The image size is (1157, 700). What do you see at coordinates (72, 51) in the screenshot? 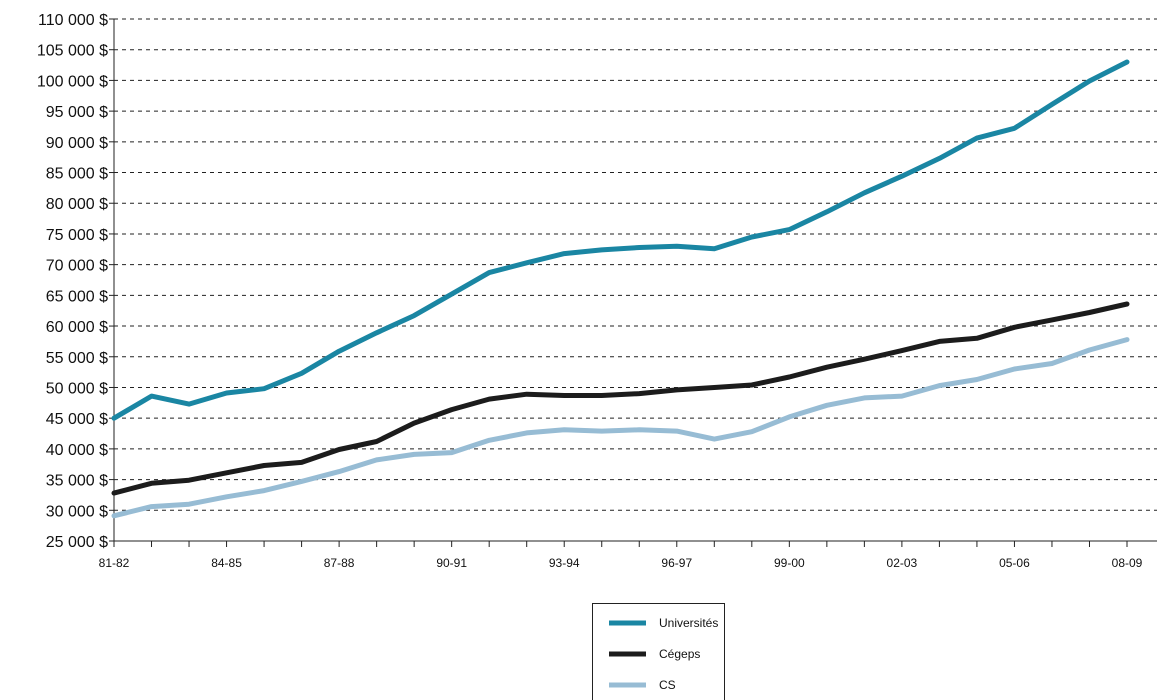
I see `y-tick-label: 105 000 $` at bounding box center [72, 51].